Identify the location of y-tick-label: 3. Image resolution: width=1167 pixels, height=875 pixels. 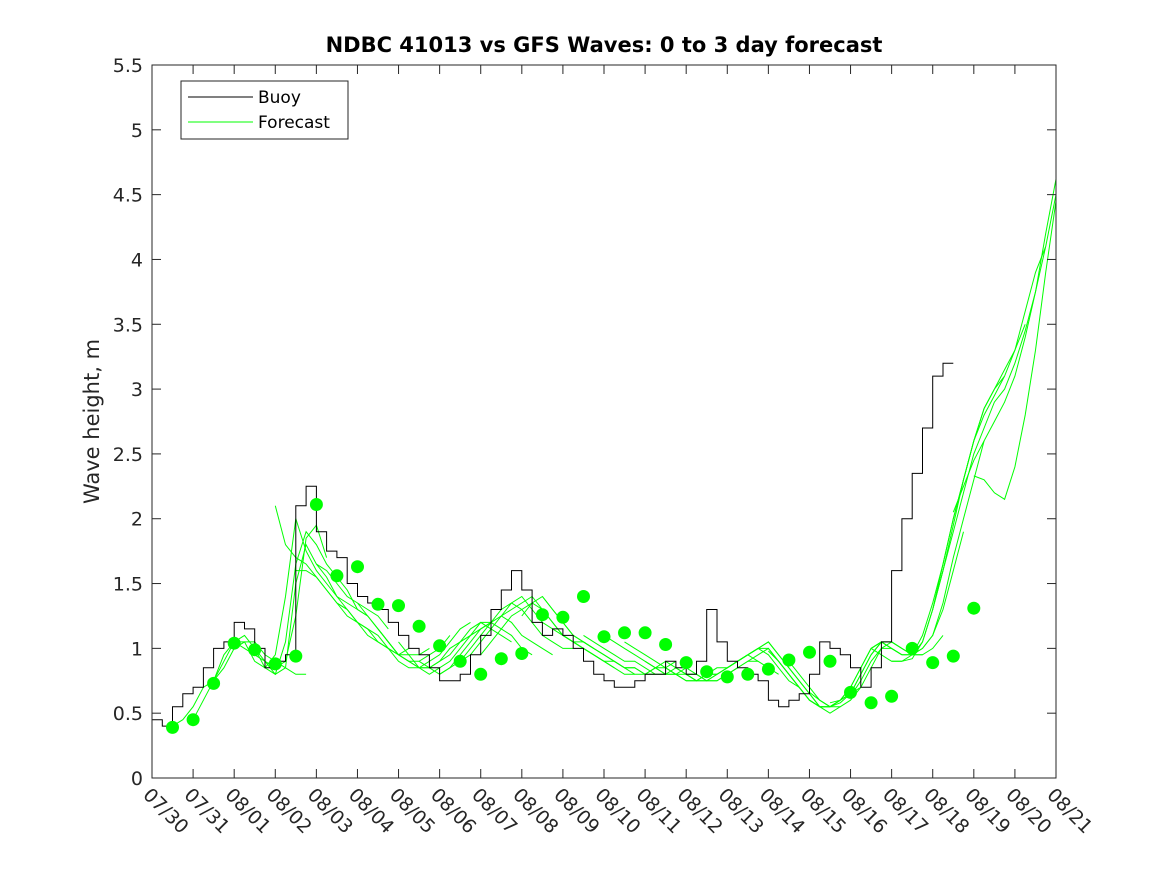
(137, 390).